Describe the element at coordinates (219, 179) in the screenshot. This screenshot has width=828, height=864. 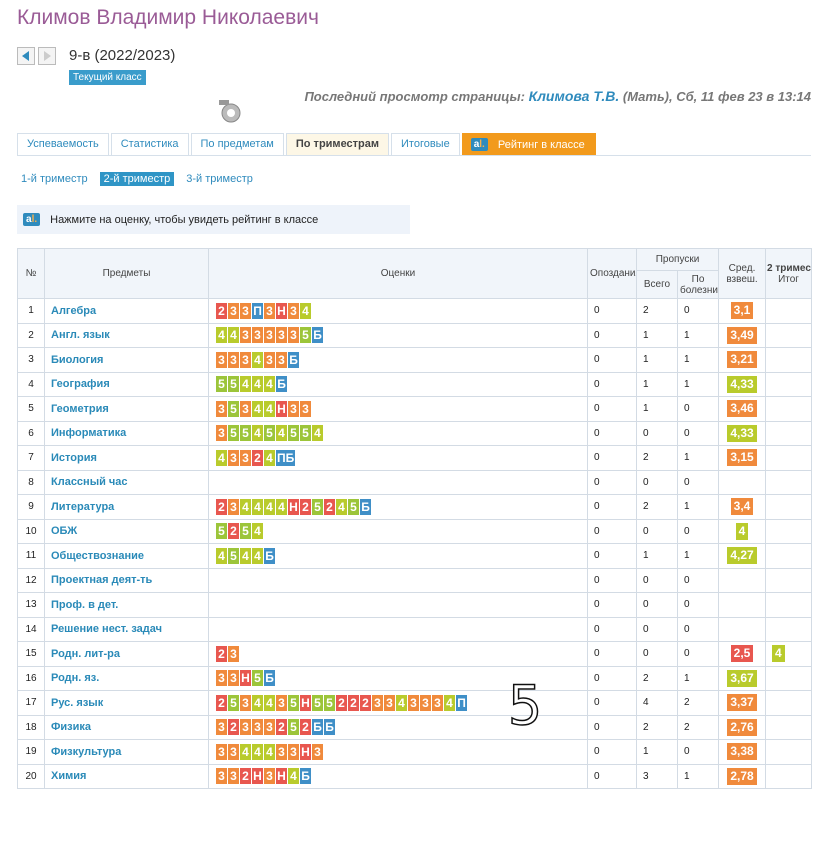
I see `term: 3-й триместр` at that location.